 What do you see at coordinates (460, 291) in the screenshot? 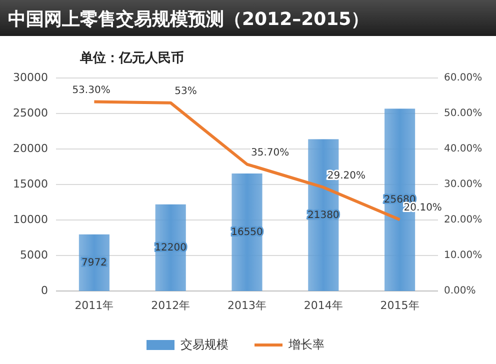
I see `y2-tick-label: 0.00%` at bounding box center [460, 291].